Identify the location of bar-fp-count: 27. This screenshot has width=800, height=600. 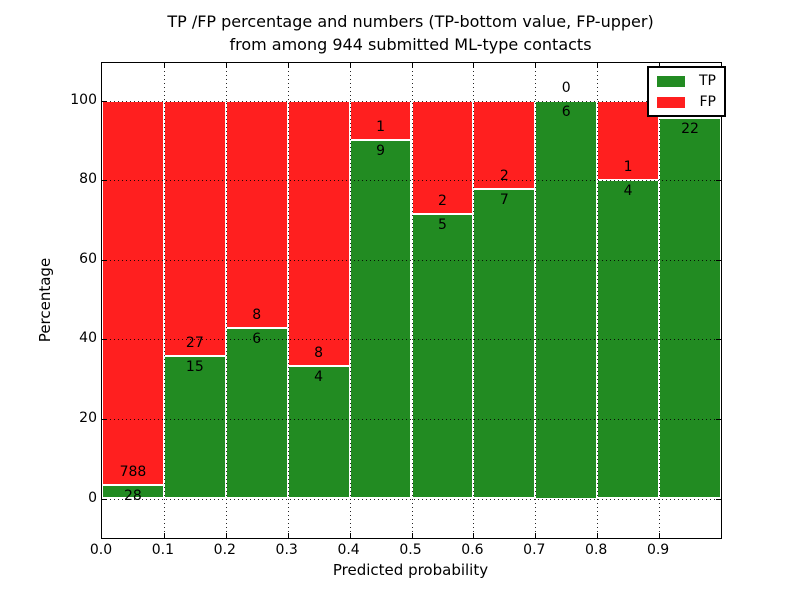
(194, 343).